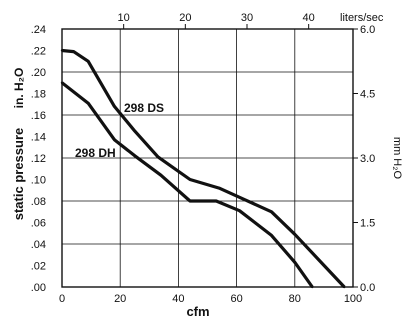  Describe the element at coordinates (367, 288) in the screenshot. I see `y2-tick-label-0: 0.0` at that location.